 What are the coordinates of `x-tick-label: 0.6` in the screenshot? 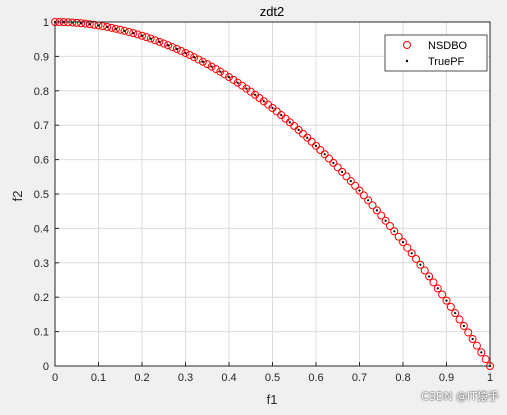 It's located at (315, 378).